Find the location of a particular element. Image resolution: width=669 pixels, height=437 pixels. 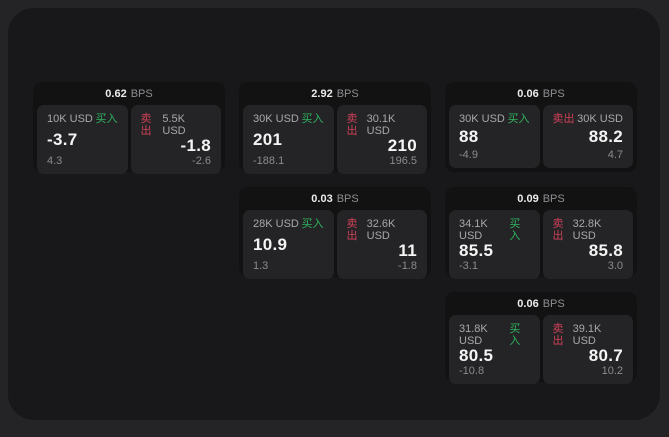

bps-value: 2.92 is located at coordinates (322, 94).